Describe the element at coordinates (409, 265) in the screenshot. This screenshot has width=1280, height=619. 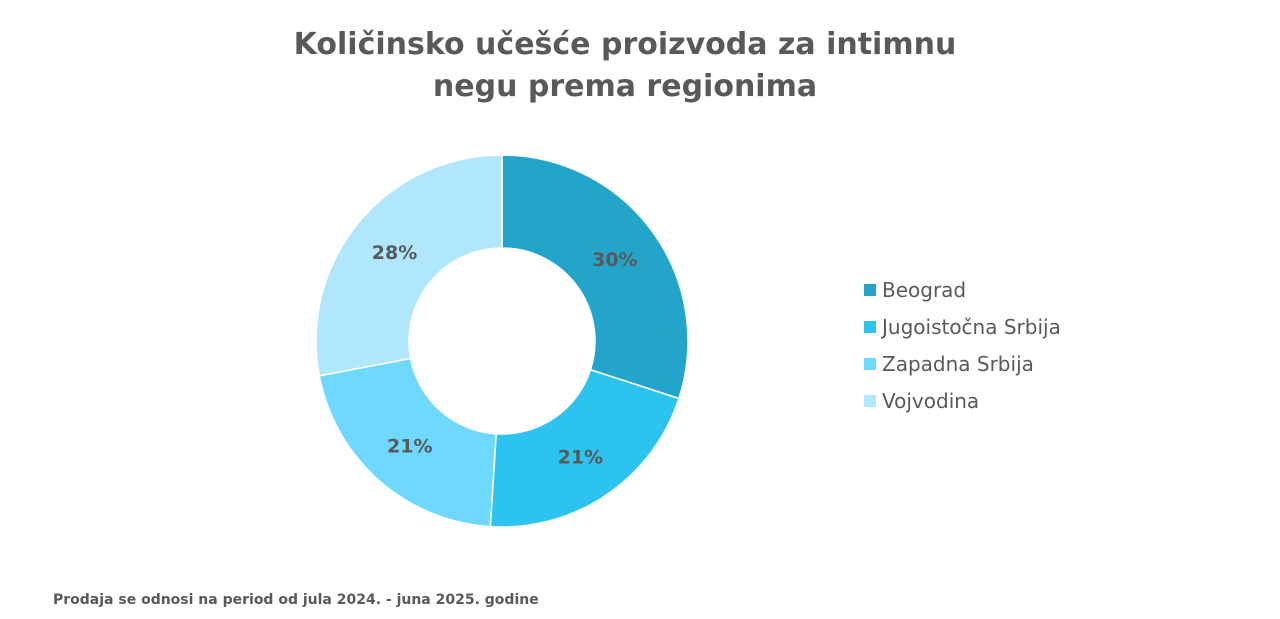
I see `slice-vojvodina` at that location.